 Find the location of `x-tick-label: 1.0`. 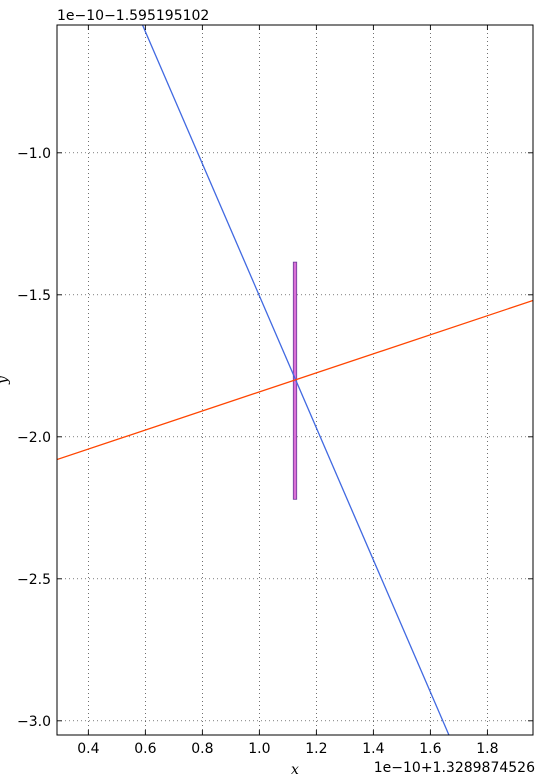

x-tick-label: 1.0 is located at coordinates (259, 749).